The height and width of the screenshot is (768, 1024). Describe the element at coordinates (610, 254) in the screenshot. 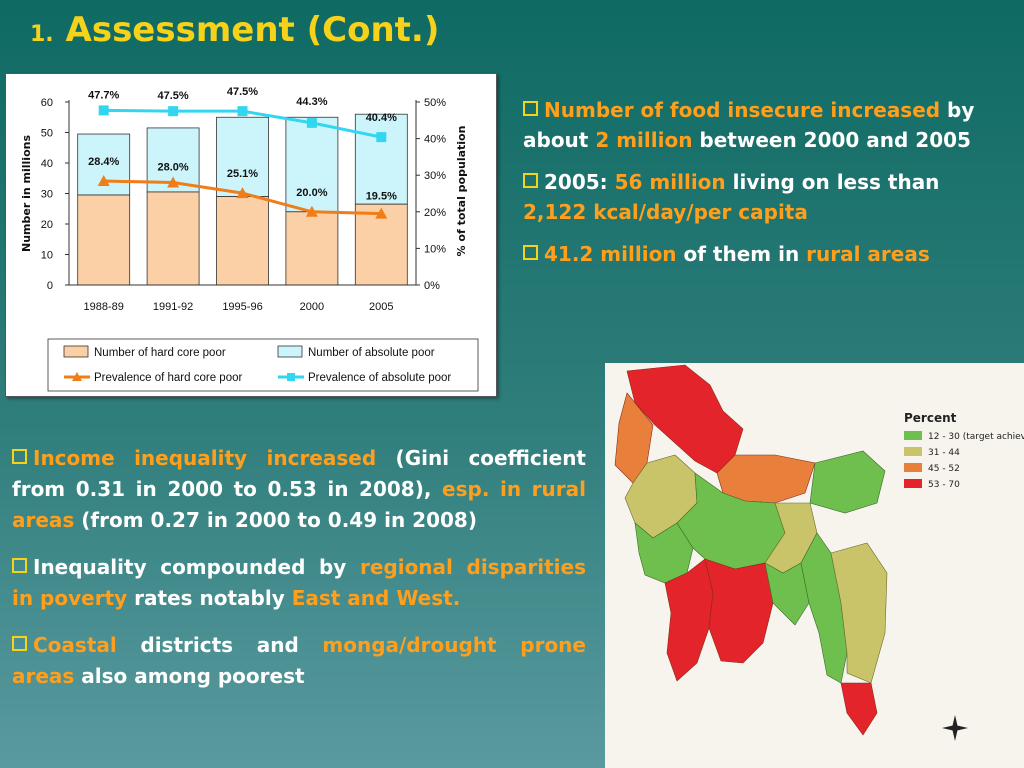

I see `bullet-text: 41.2 million` at that location.